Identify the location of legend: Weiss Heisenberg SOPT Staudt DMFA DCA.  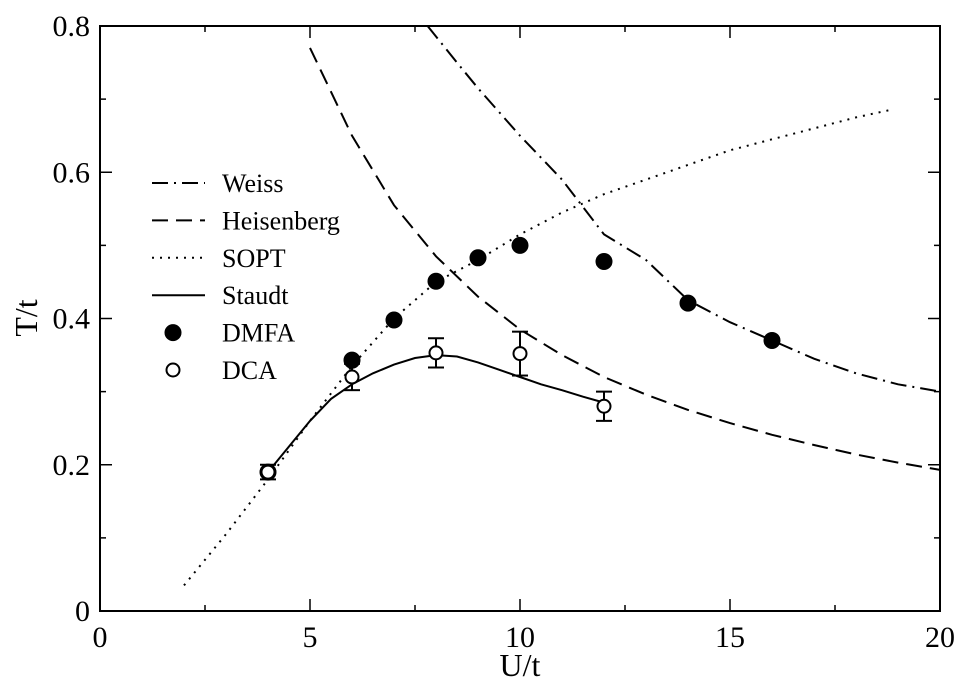
(246, 277).